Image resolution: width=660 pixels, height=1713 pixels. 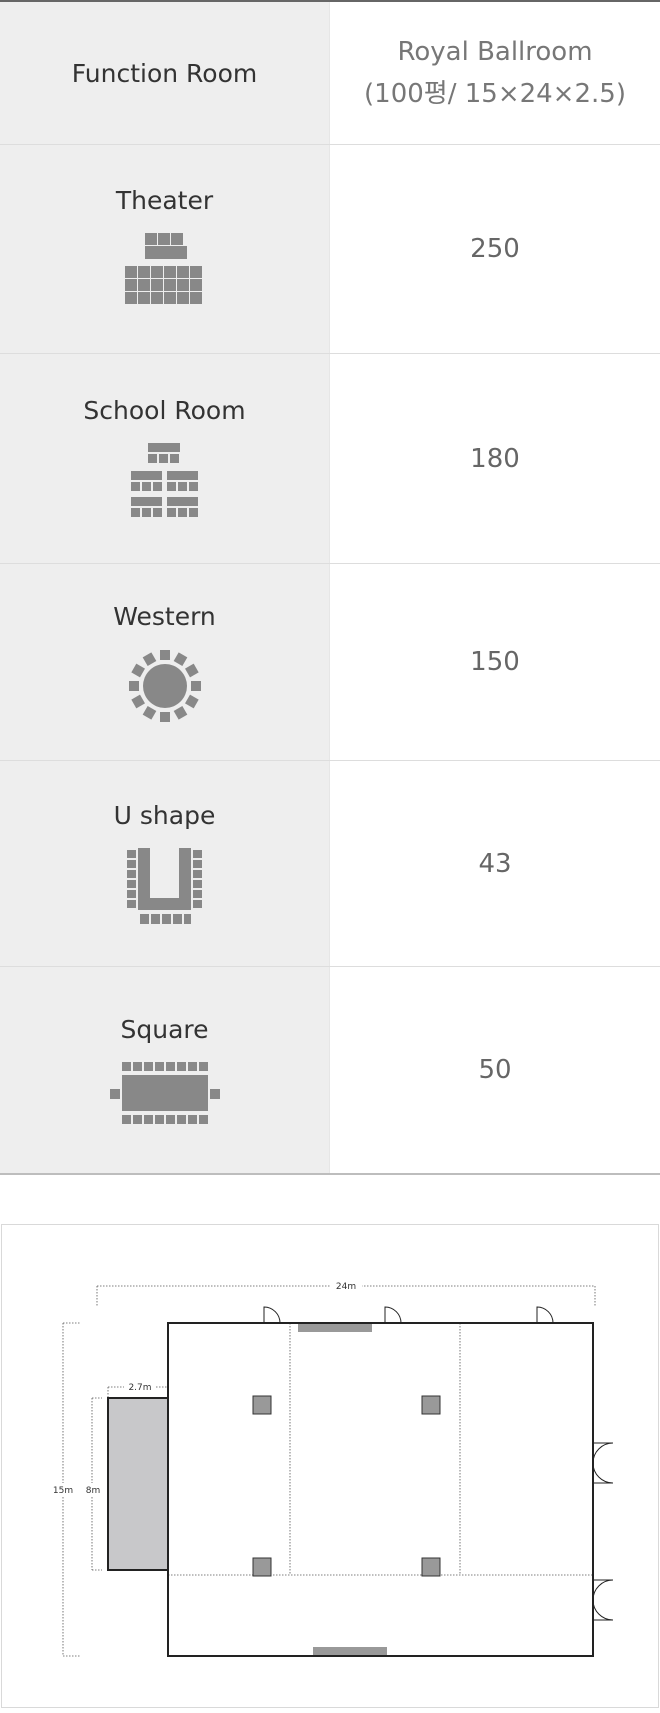 I want to click on screen-top, so click(x=335, y=1328).